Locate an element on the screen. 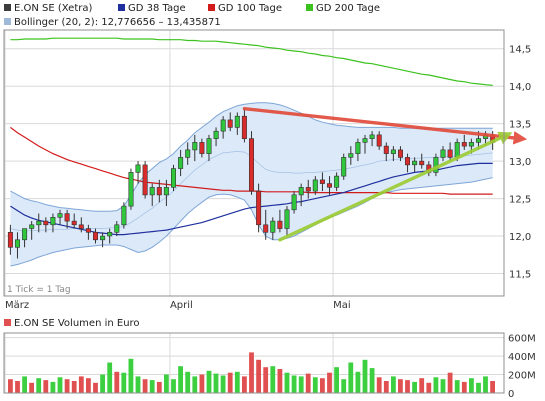 Image resolution: width=545 pixels, height=401 pixels. trend-line-down is located at coordinates (385, 125).